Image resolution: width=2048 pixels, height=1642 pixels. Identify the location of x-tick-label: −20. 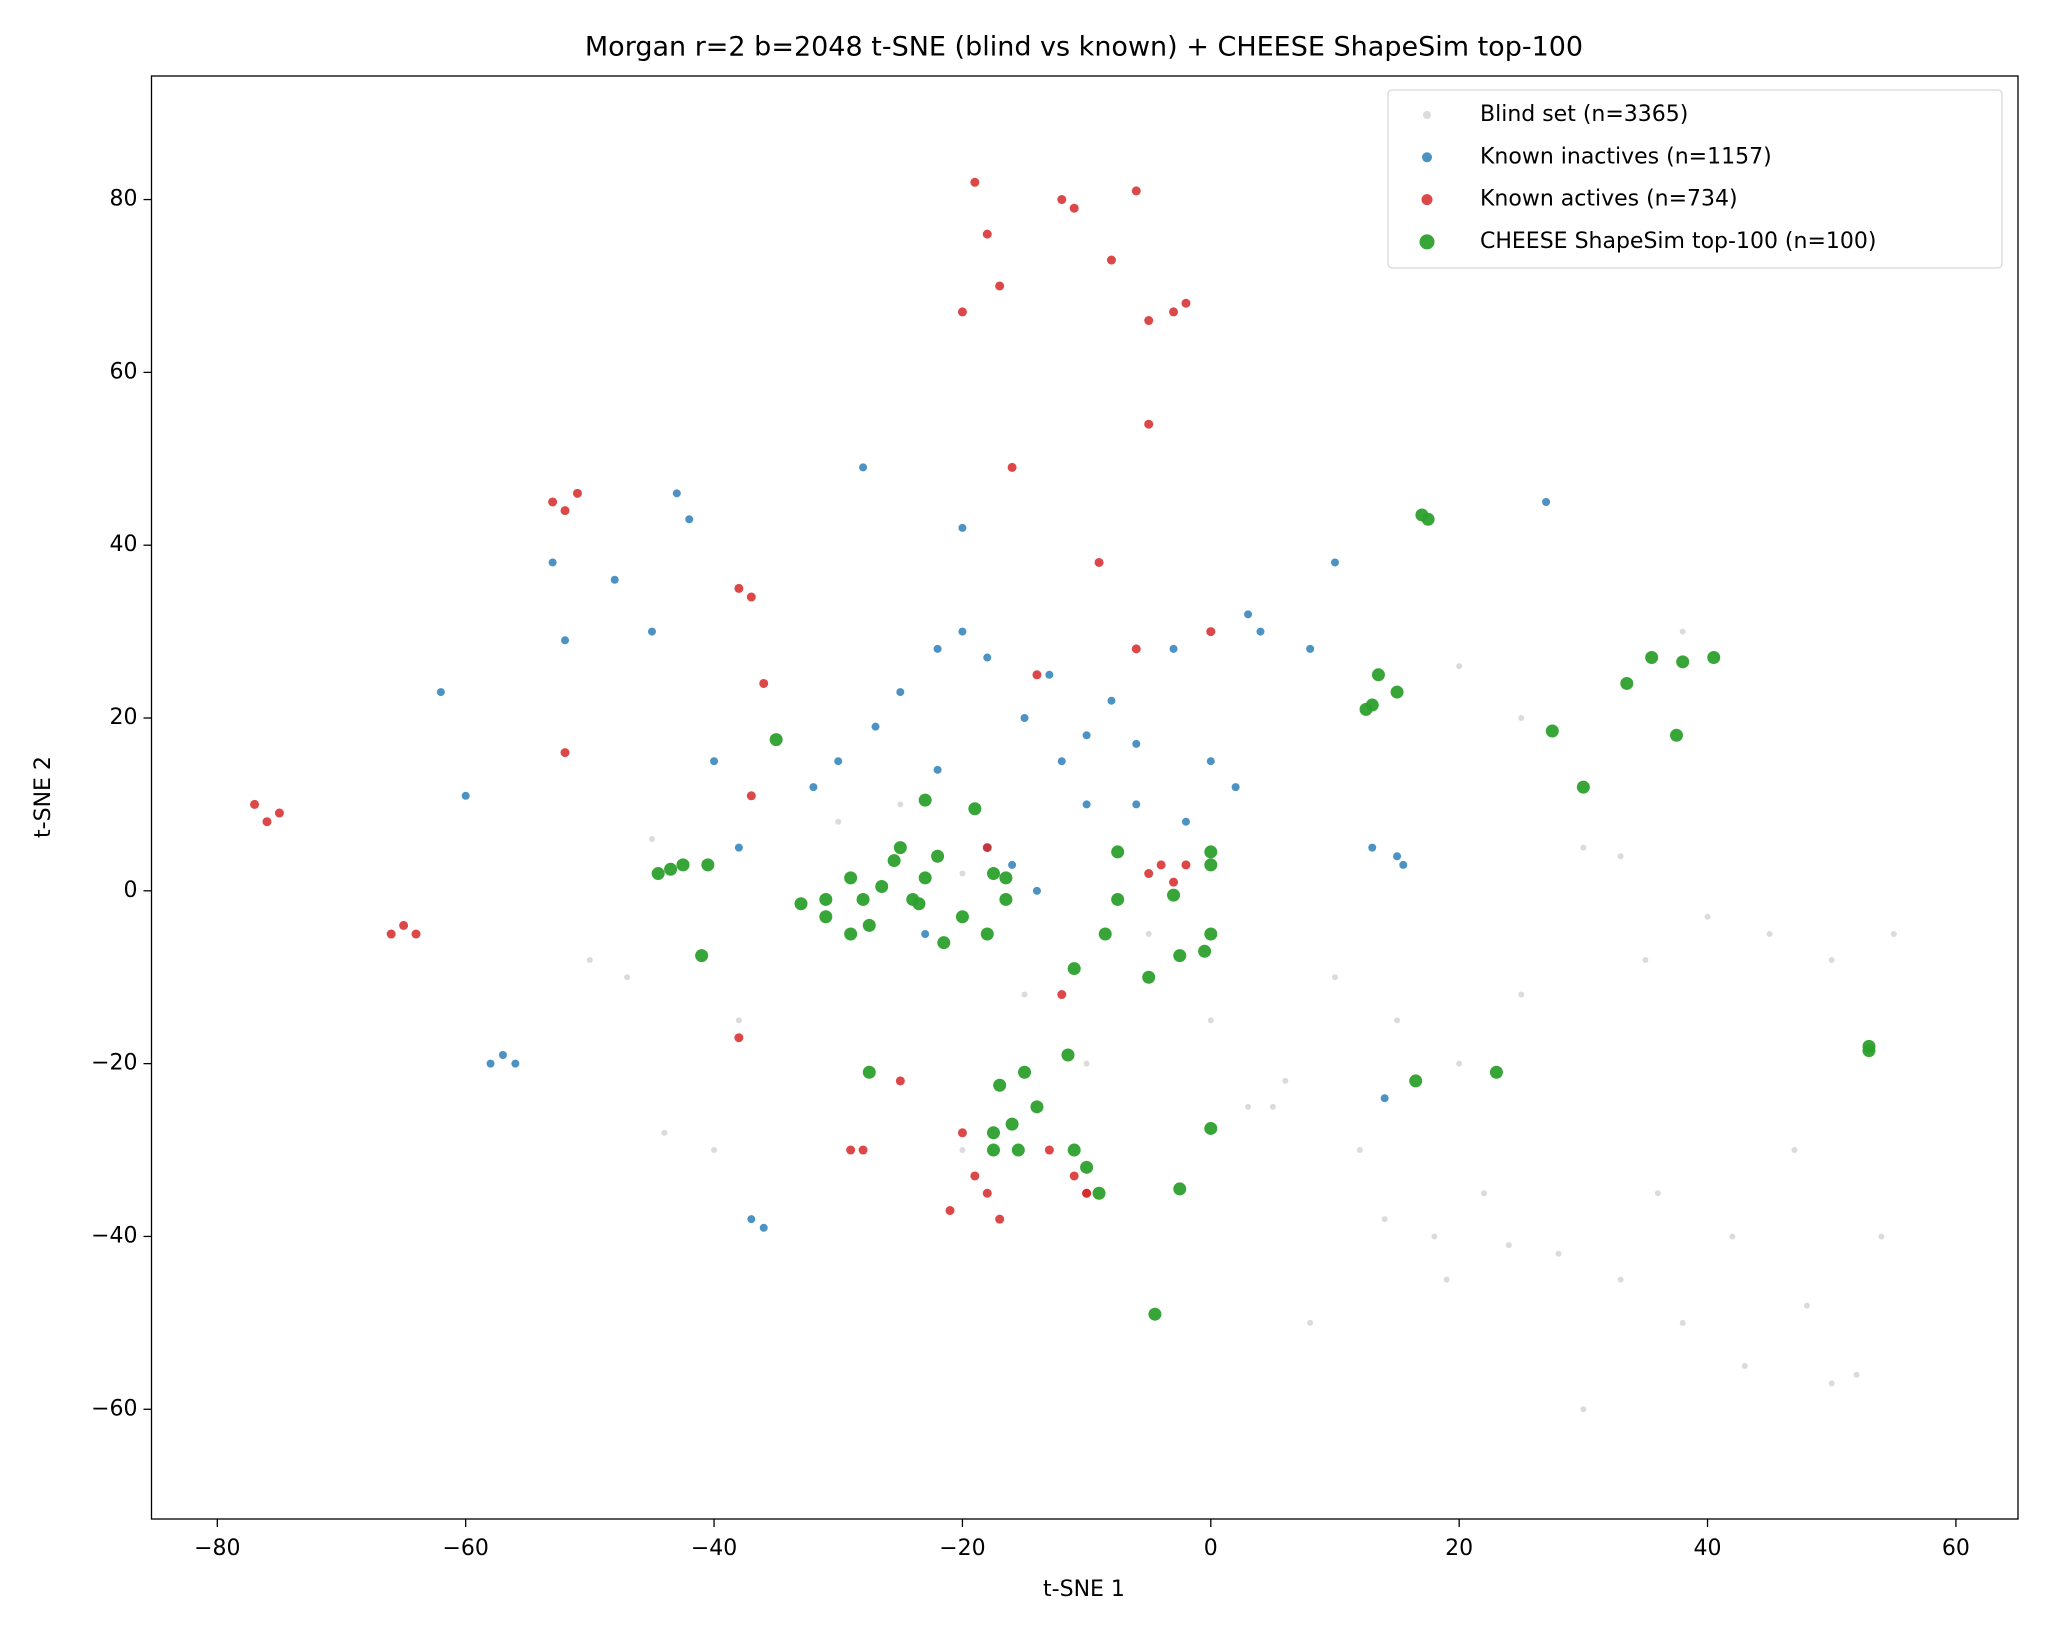
(962, 1548).